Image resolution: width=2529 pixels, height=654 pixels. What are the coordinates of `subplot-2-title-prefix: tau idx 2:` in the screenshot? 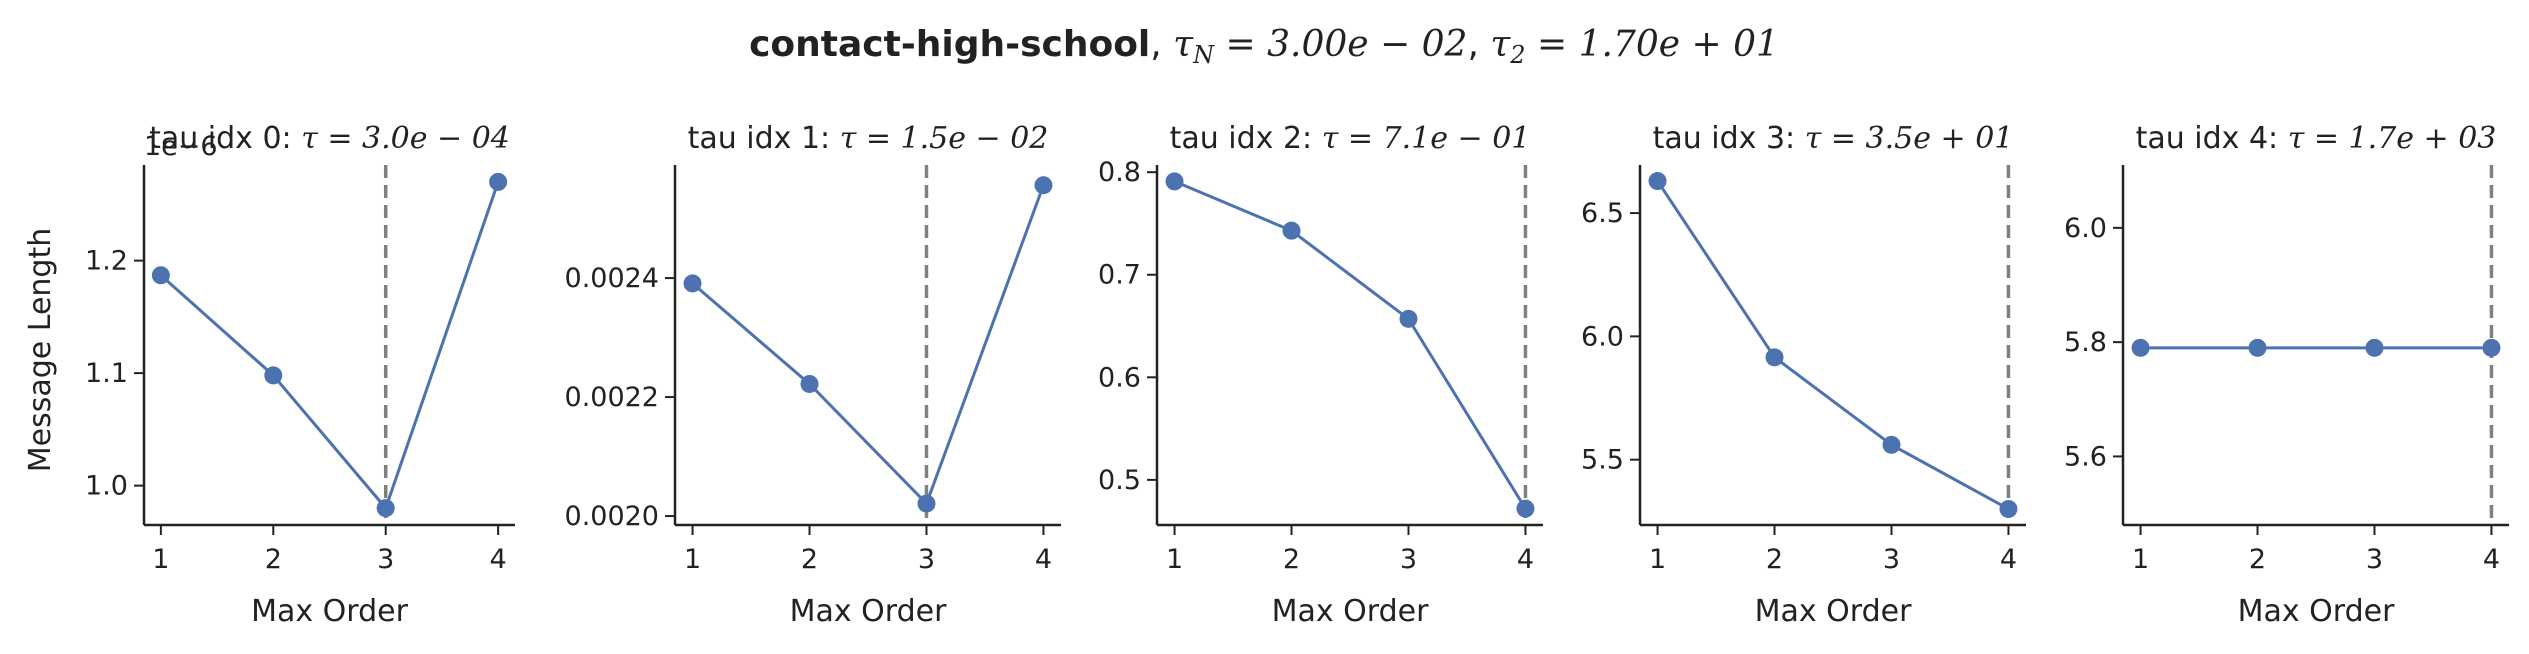 It's located at (1246, 138).